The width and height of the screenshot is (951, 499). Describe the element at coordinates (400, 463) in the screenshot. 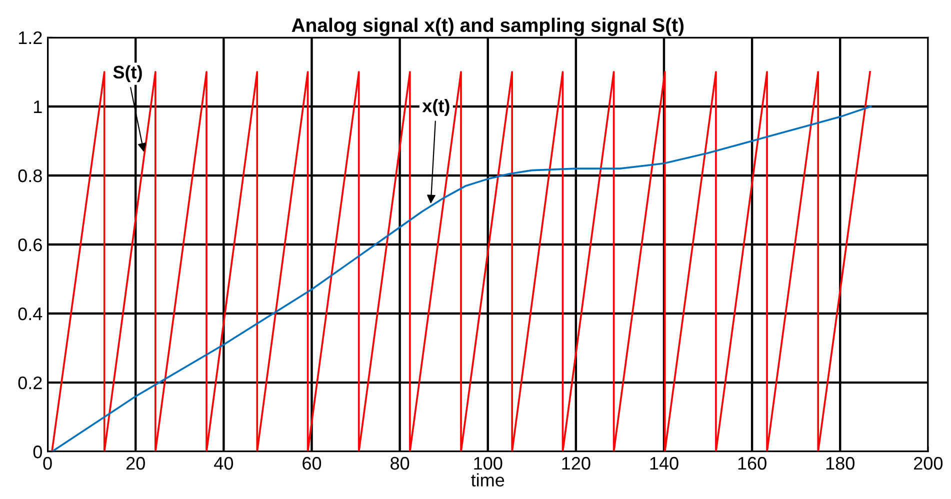

I see `x-tick-label: 80` at that location.